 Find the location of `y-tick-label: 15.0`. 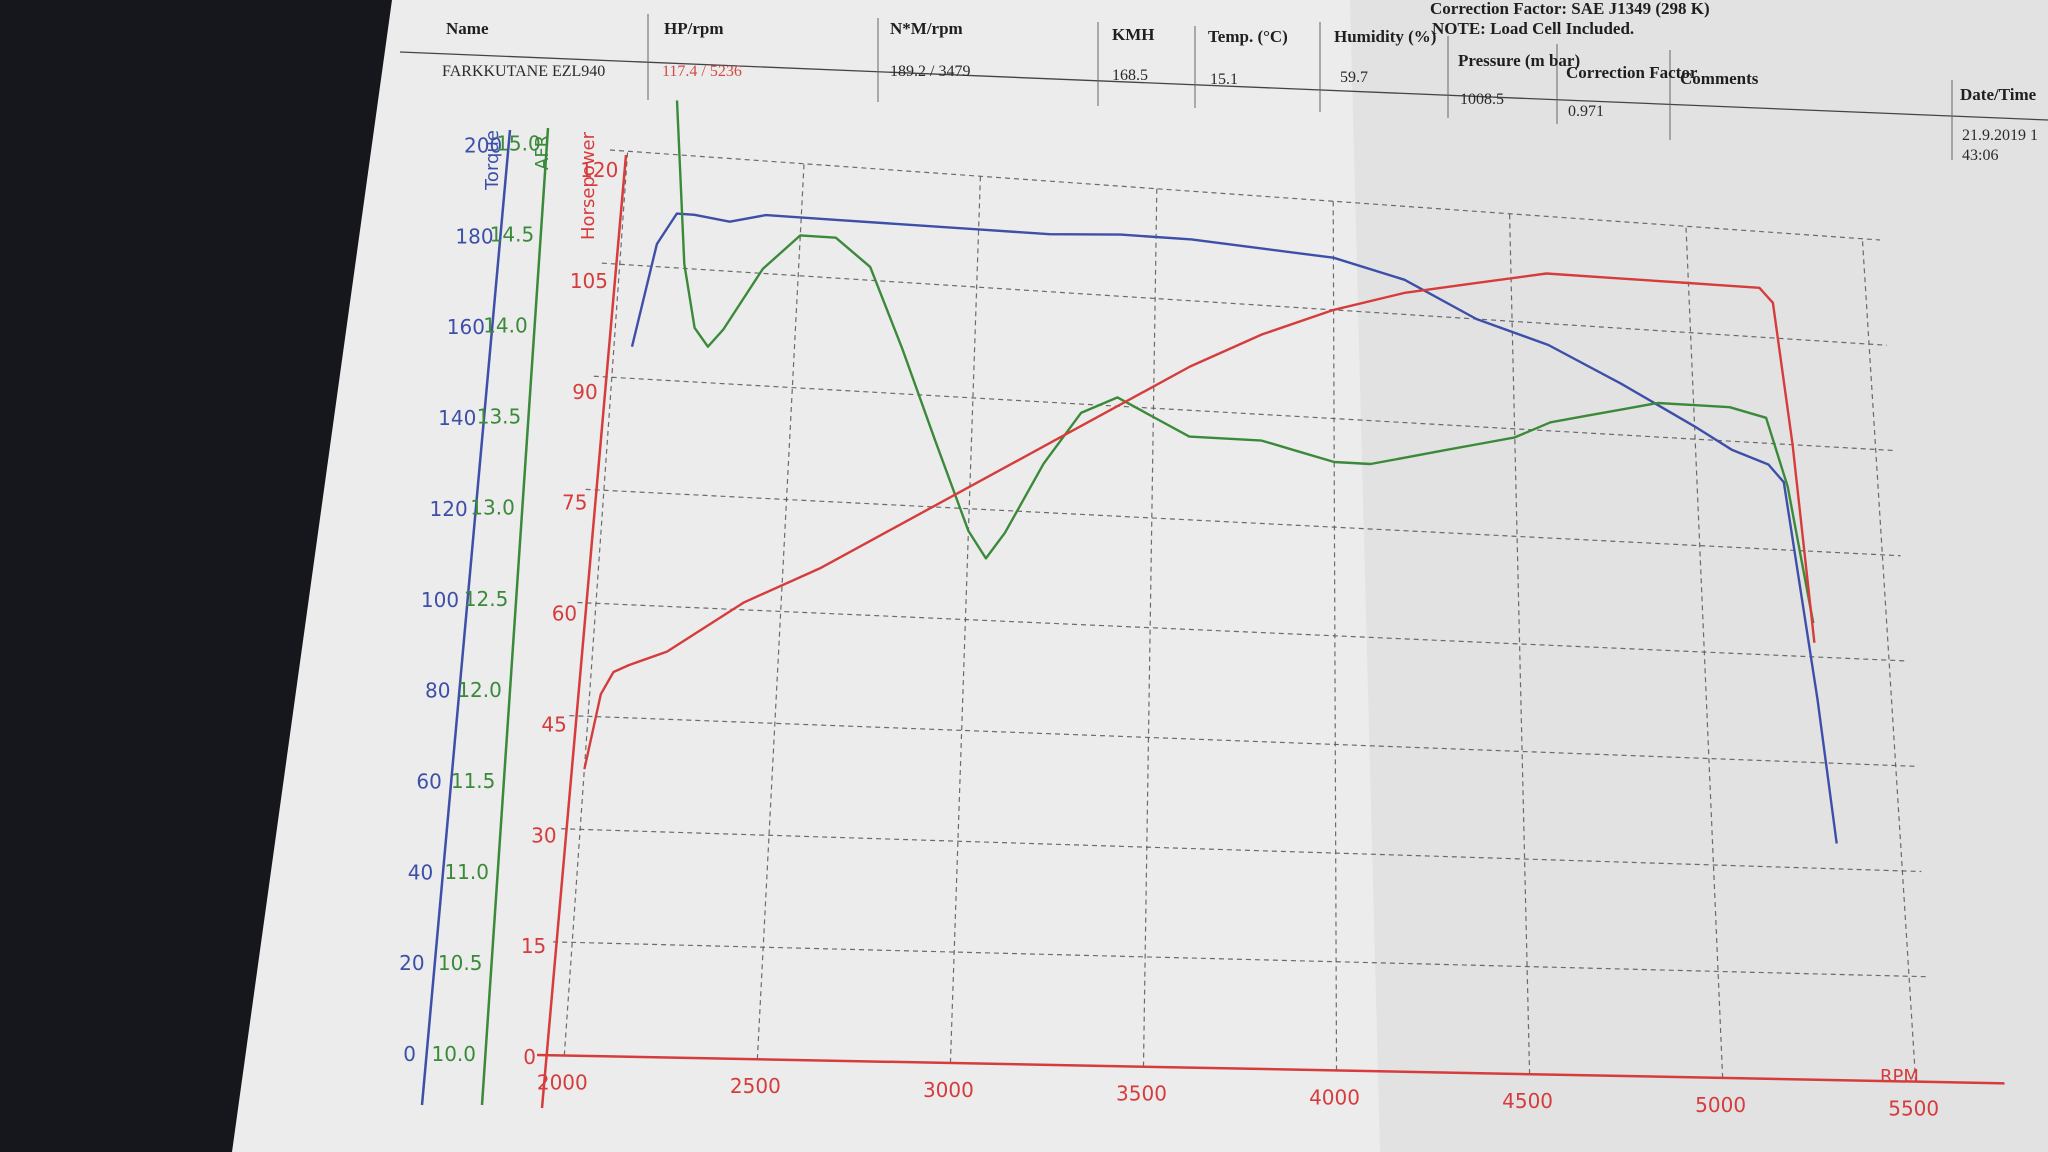

y-tick-label: 15.0 is located at coordinates (518, 144).